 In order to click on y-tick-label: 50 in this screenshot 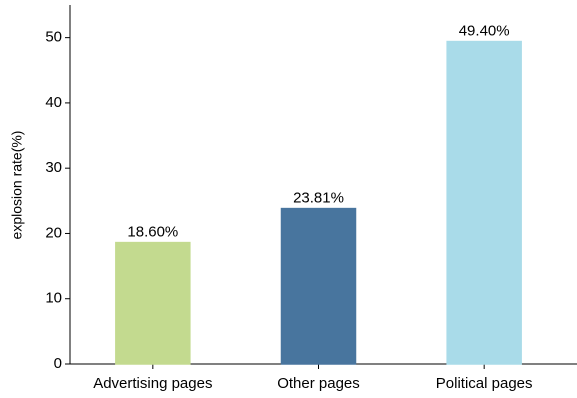, I will do `click(53, 37)`.